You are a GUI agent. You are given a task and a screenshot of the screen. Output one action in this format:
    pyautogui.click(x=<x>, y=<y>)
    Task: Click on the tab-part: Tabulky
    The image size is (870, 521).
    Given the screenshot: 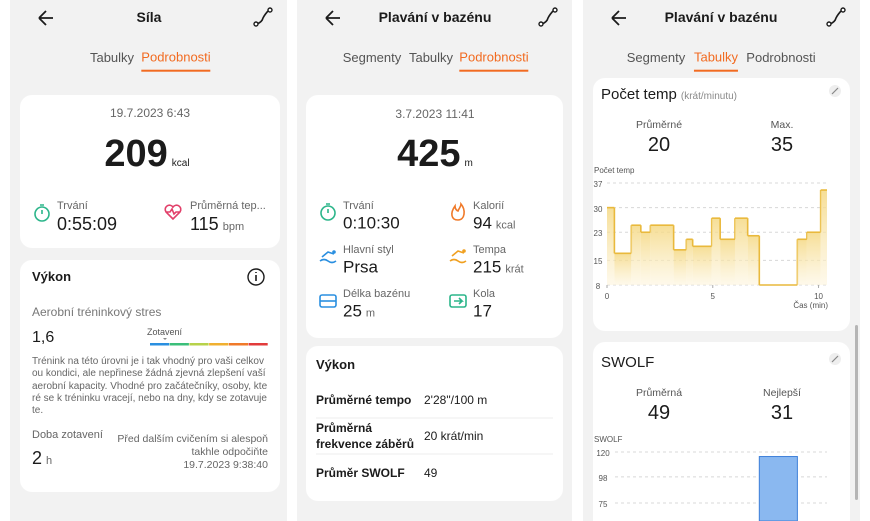 What is the action you would take?
    pyautogui.click(x=431, y=58)
    